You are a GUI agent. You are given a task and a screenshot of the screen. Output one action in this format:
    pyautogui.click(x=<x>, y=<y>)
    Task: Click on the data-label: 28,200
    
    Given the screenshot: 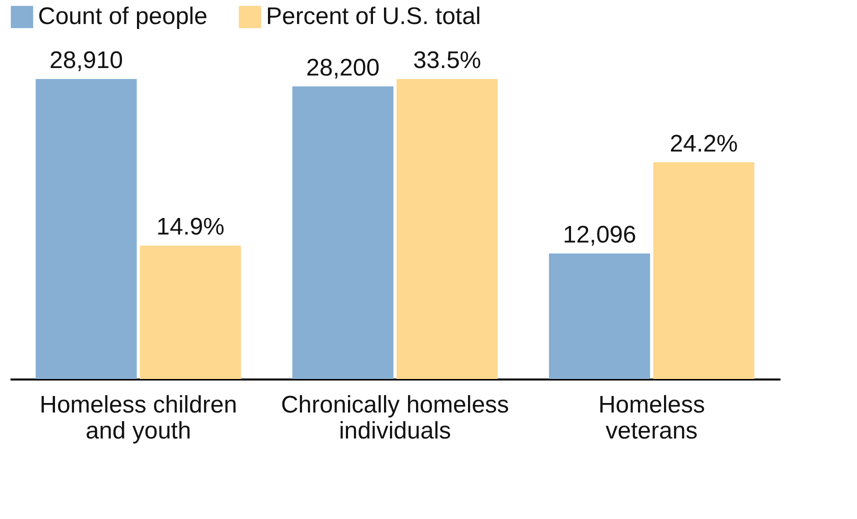 What is the action you would take?
    pyautogui.click(x=343, y=68)
    